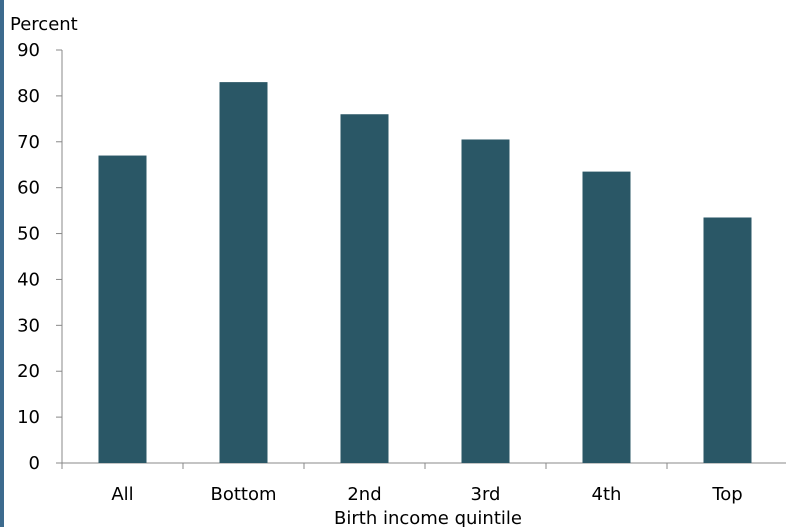  What do you see at coordinates (44, 24) in the screenshot?
I see `y-axis-title: Percent` at bounding box center [44, 24].